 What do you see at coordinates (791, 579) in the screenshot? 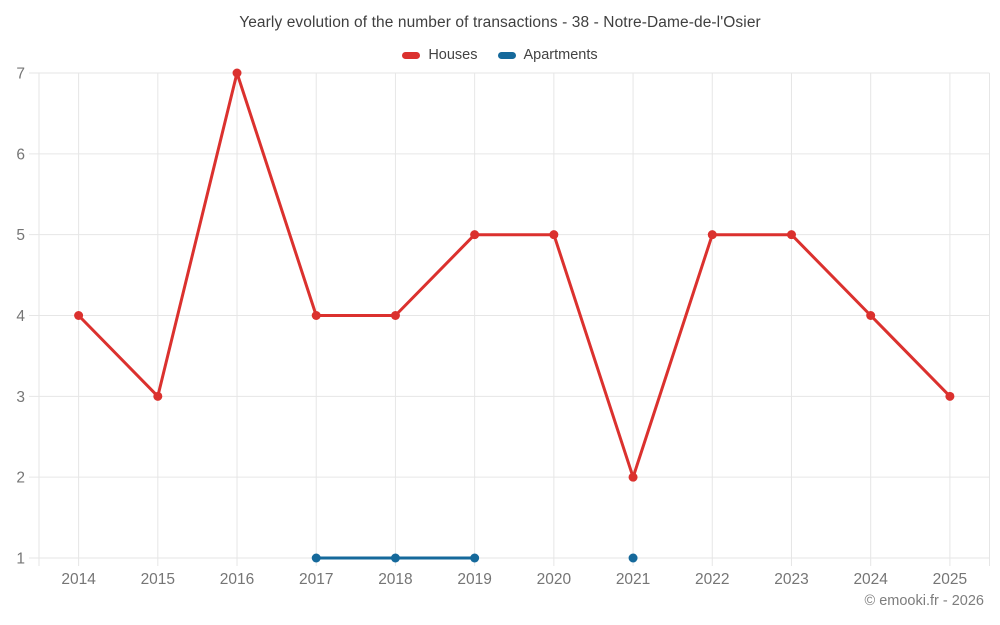
I see `x-tick-label: 2023` at bounding box center [791, 579].